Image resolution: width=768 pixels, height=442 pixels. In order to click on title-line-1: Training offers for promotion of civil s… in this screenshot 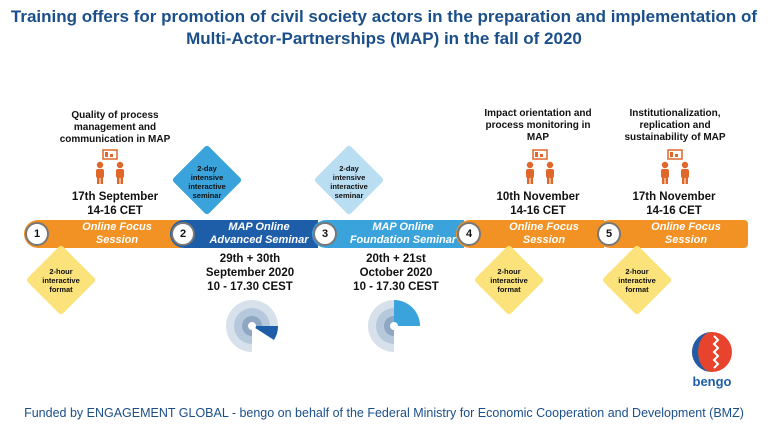, I will do `click(384, 16)`.